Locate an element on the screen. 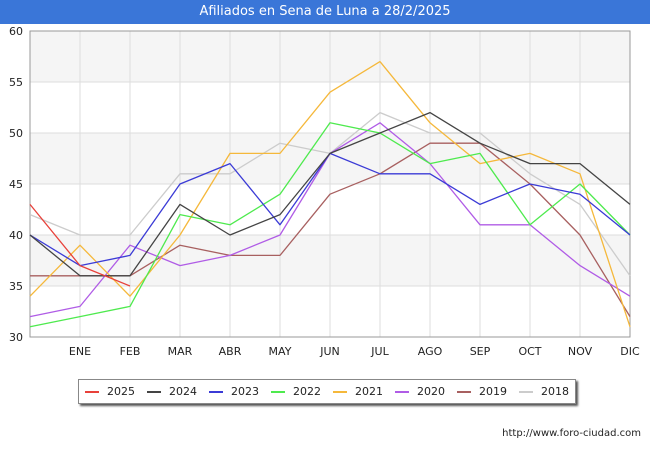  y-tick-label: 30 is located at coordinates (16, 337).